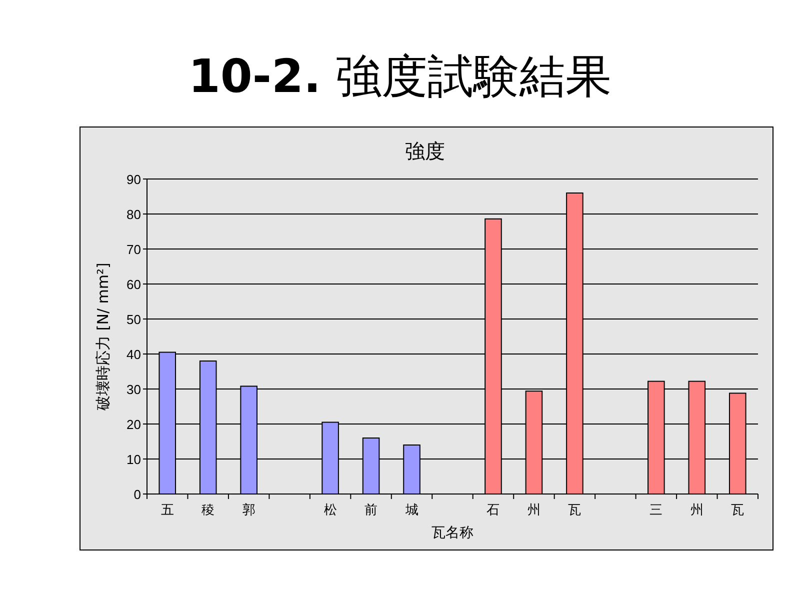 The height and width of the screenshot is (600, 800). I want to click on x-tick-label: 五, so click(167, 510).